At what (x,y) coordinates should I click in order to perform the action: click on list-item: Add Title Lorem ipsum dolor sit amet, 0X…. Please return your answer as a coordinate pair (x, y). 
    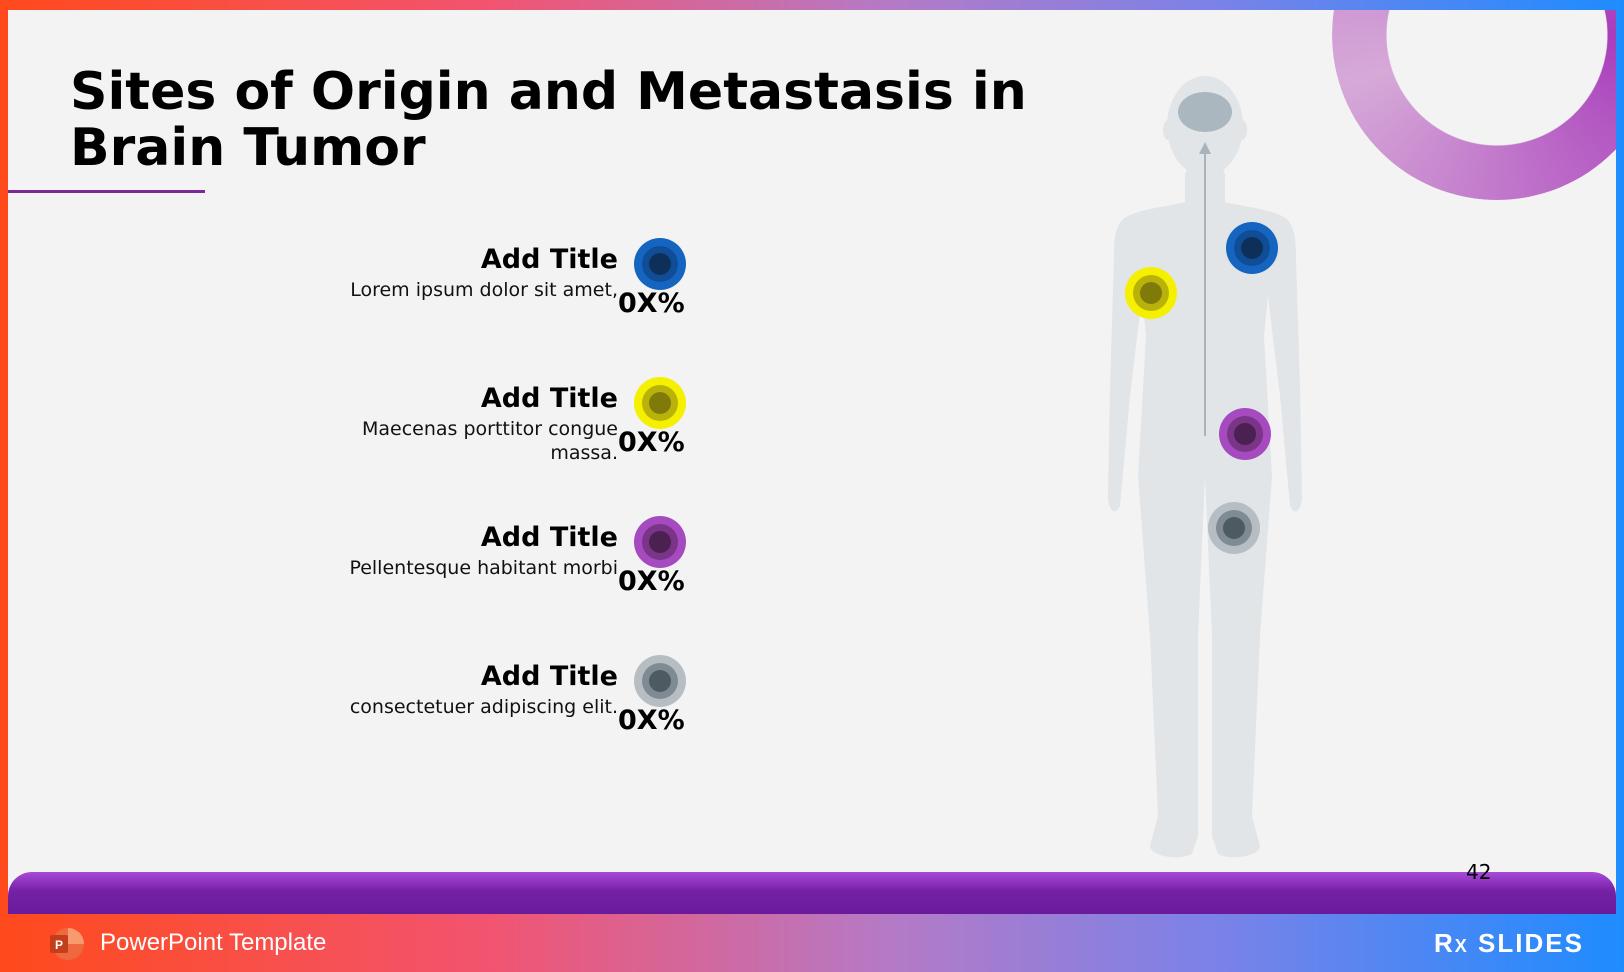
    Looking at the image, I should click on (483, 296).